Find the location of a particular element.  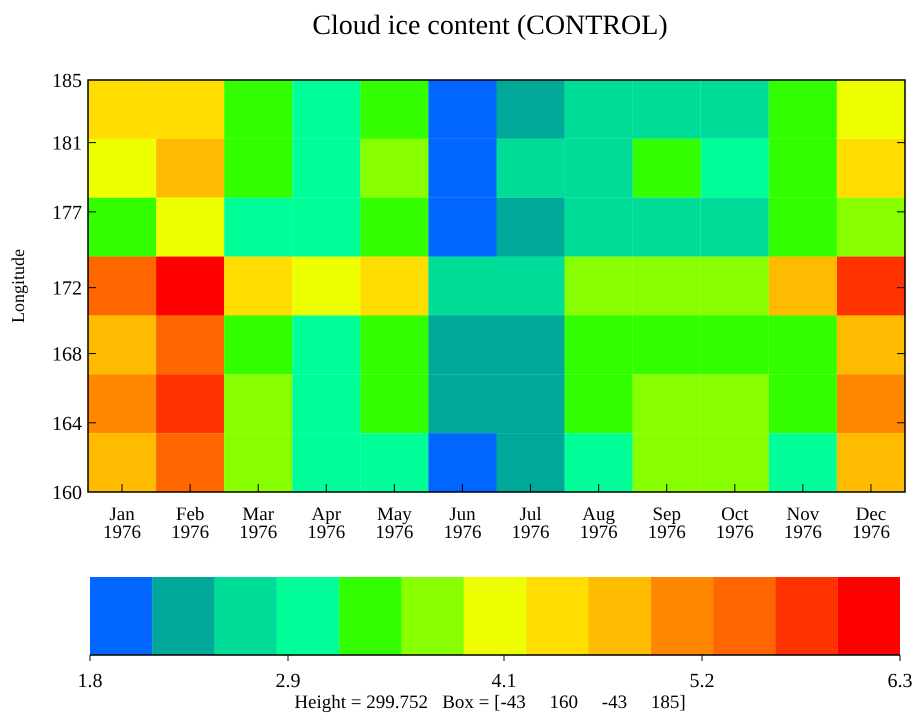

x-tick-label: Sep 1976 is located at coordinates (667, 523).